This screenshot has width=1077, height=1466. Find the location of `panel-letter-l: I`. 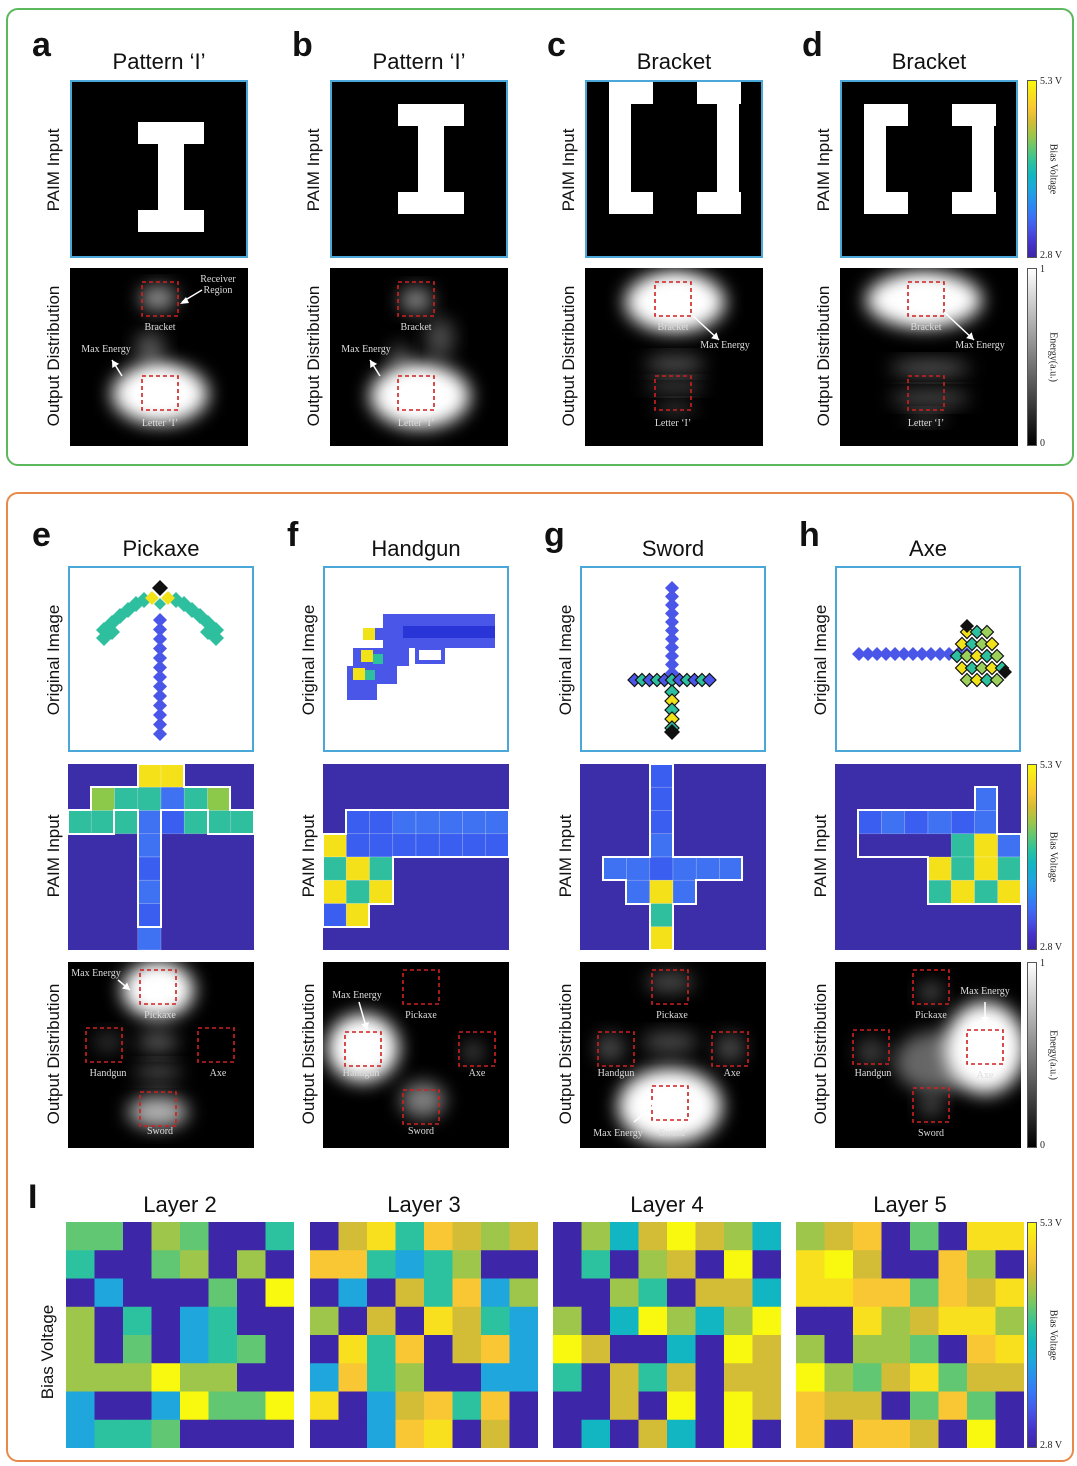

panel-letter-l: I is located at coordinates (33, 1197).